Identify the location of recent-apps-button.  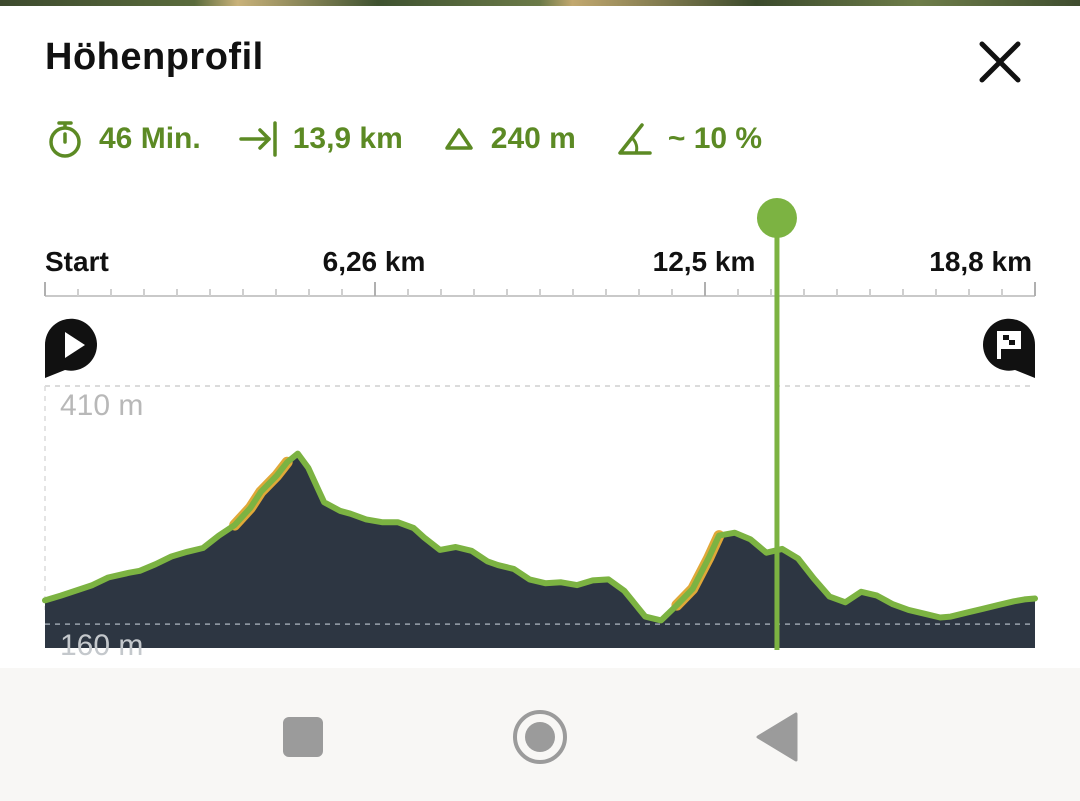
(303, 739).